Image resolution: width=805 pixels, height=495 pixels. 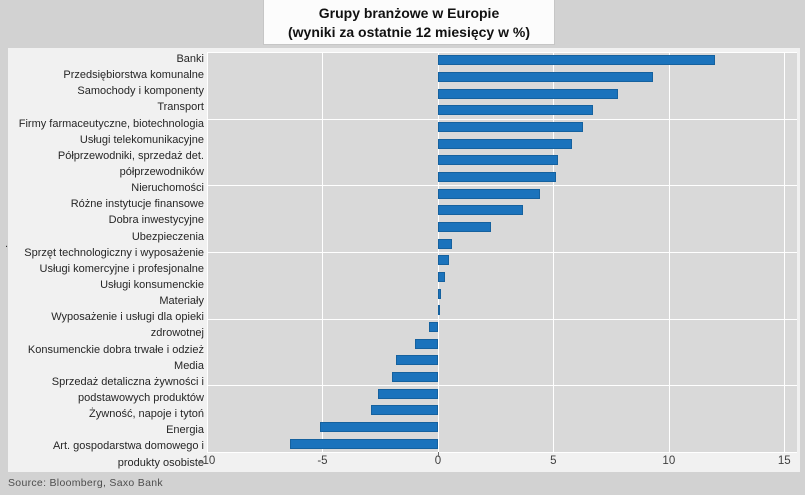 I want to click on category-label-row-14: Usługi komercyjne i profesjonalne, so click(x=121, y=268).